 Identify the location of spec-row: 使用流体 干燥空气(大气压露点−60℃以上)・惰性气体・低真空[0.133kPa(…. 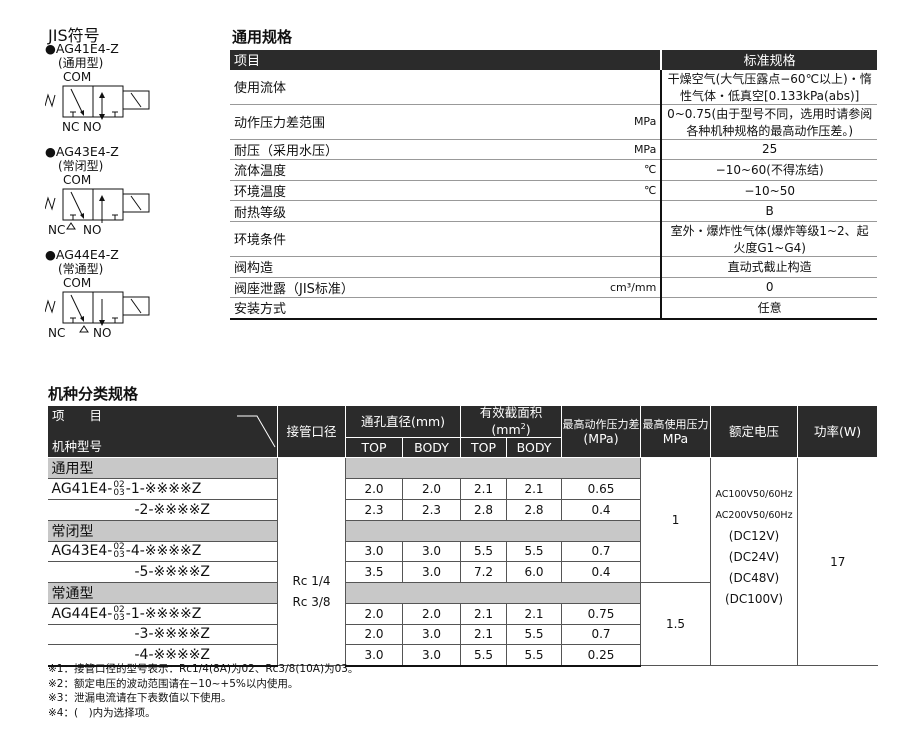
(553, 87).